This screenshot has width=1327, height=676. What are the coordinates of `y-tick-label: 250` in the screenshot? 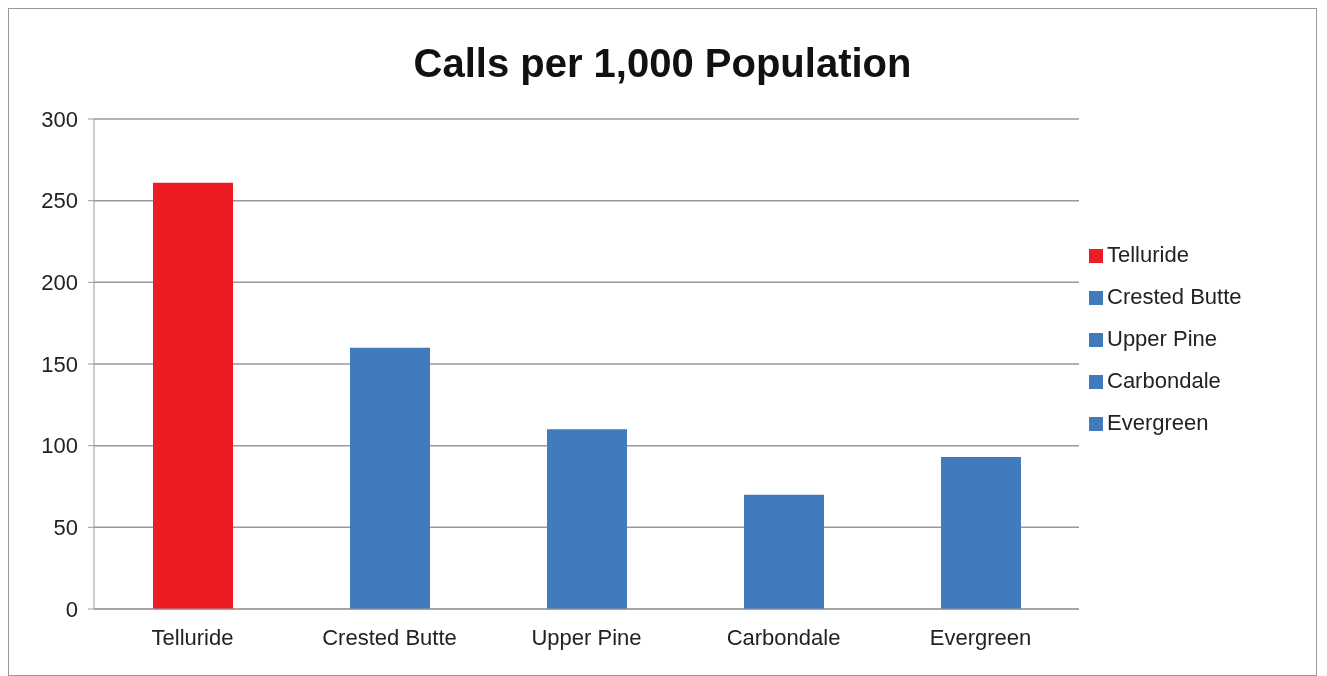 It's located at (59, 201).